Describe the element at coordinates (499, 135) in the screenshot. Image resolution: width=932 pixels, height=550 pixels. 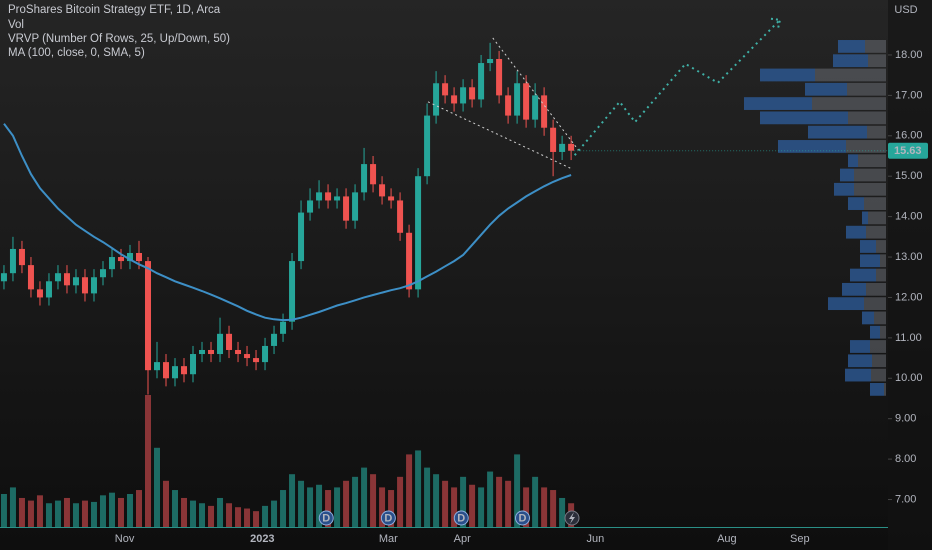
I see `trendline` at that location.